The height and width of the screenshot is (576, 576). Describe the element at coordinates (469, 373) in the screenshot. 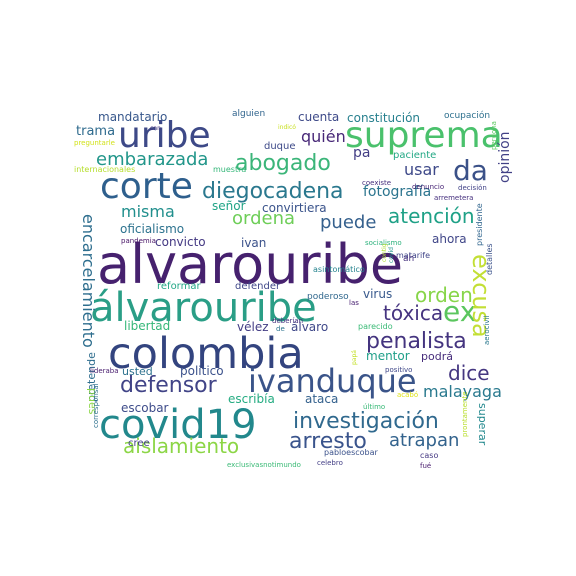

I see `word-dice: dice` at that location.